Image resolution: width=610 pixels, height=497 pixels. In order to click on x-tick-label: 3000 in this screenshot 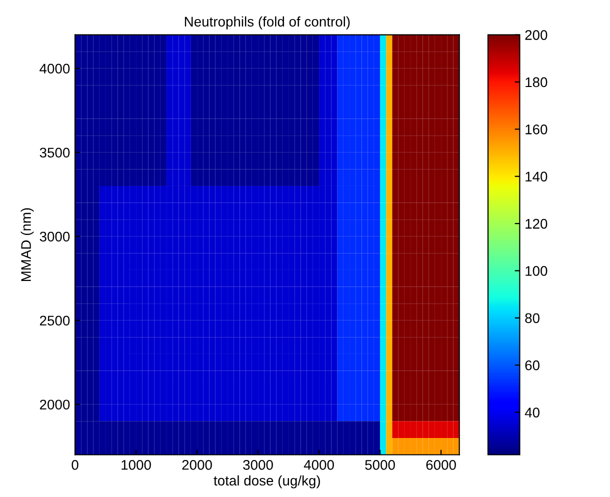, I will do `click(258, 465)`.